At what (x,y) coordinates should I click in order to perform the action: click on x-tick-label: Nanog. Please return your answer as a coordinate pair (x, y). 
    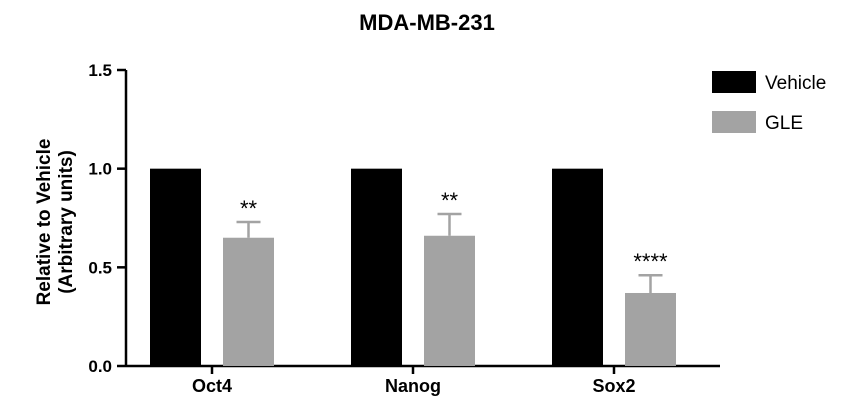
    Looking at the image, I should click on (413, 386).